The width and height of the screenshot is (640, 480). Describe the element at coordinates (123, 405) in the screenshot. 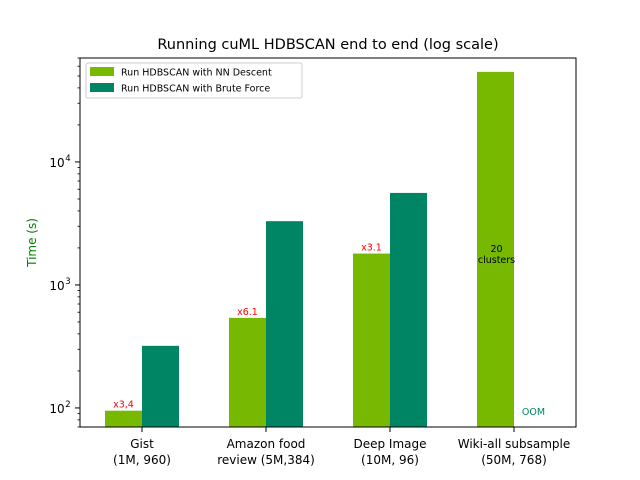

I see `speedup-label-0: x3,4` at that location.